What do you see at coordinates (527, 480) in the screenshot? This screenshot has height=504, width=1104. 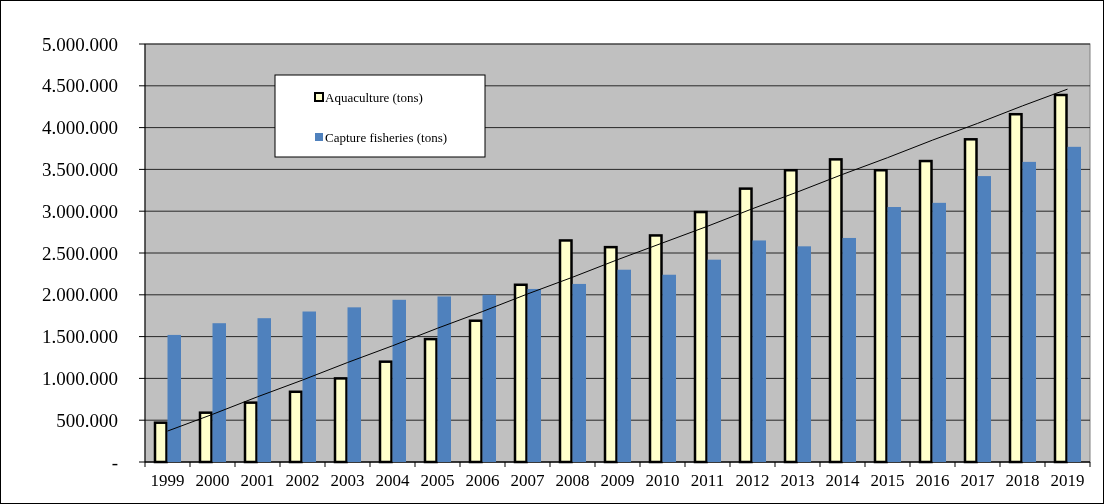 I see `x-tick-label: 2007` at bounding box center [527, 480].